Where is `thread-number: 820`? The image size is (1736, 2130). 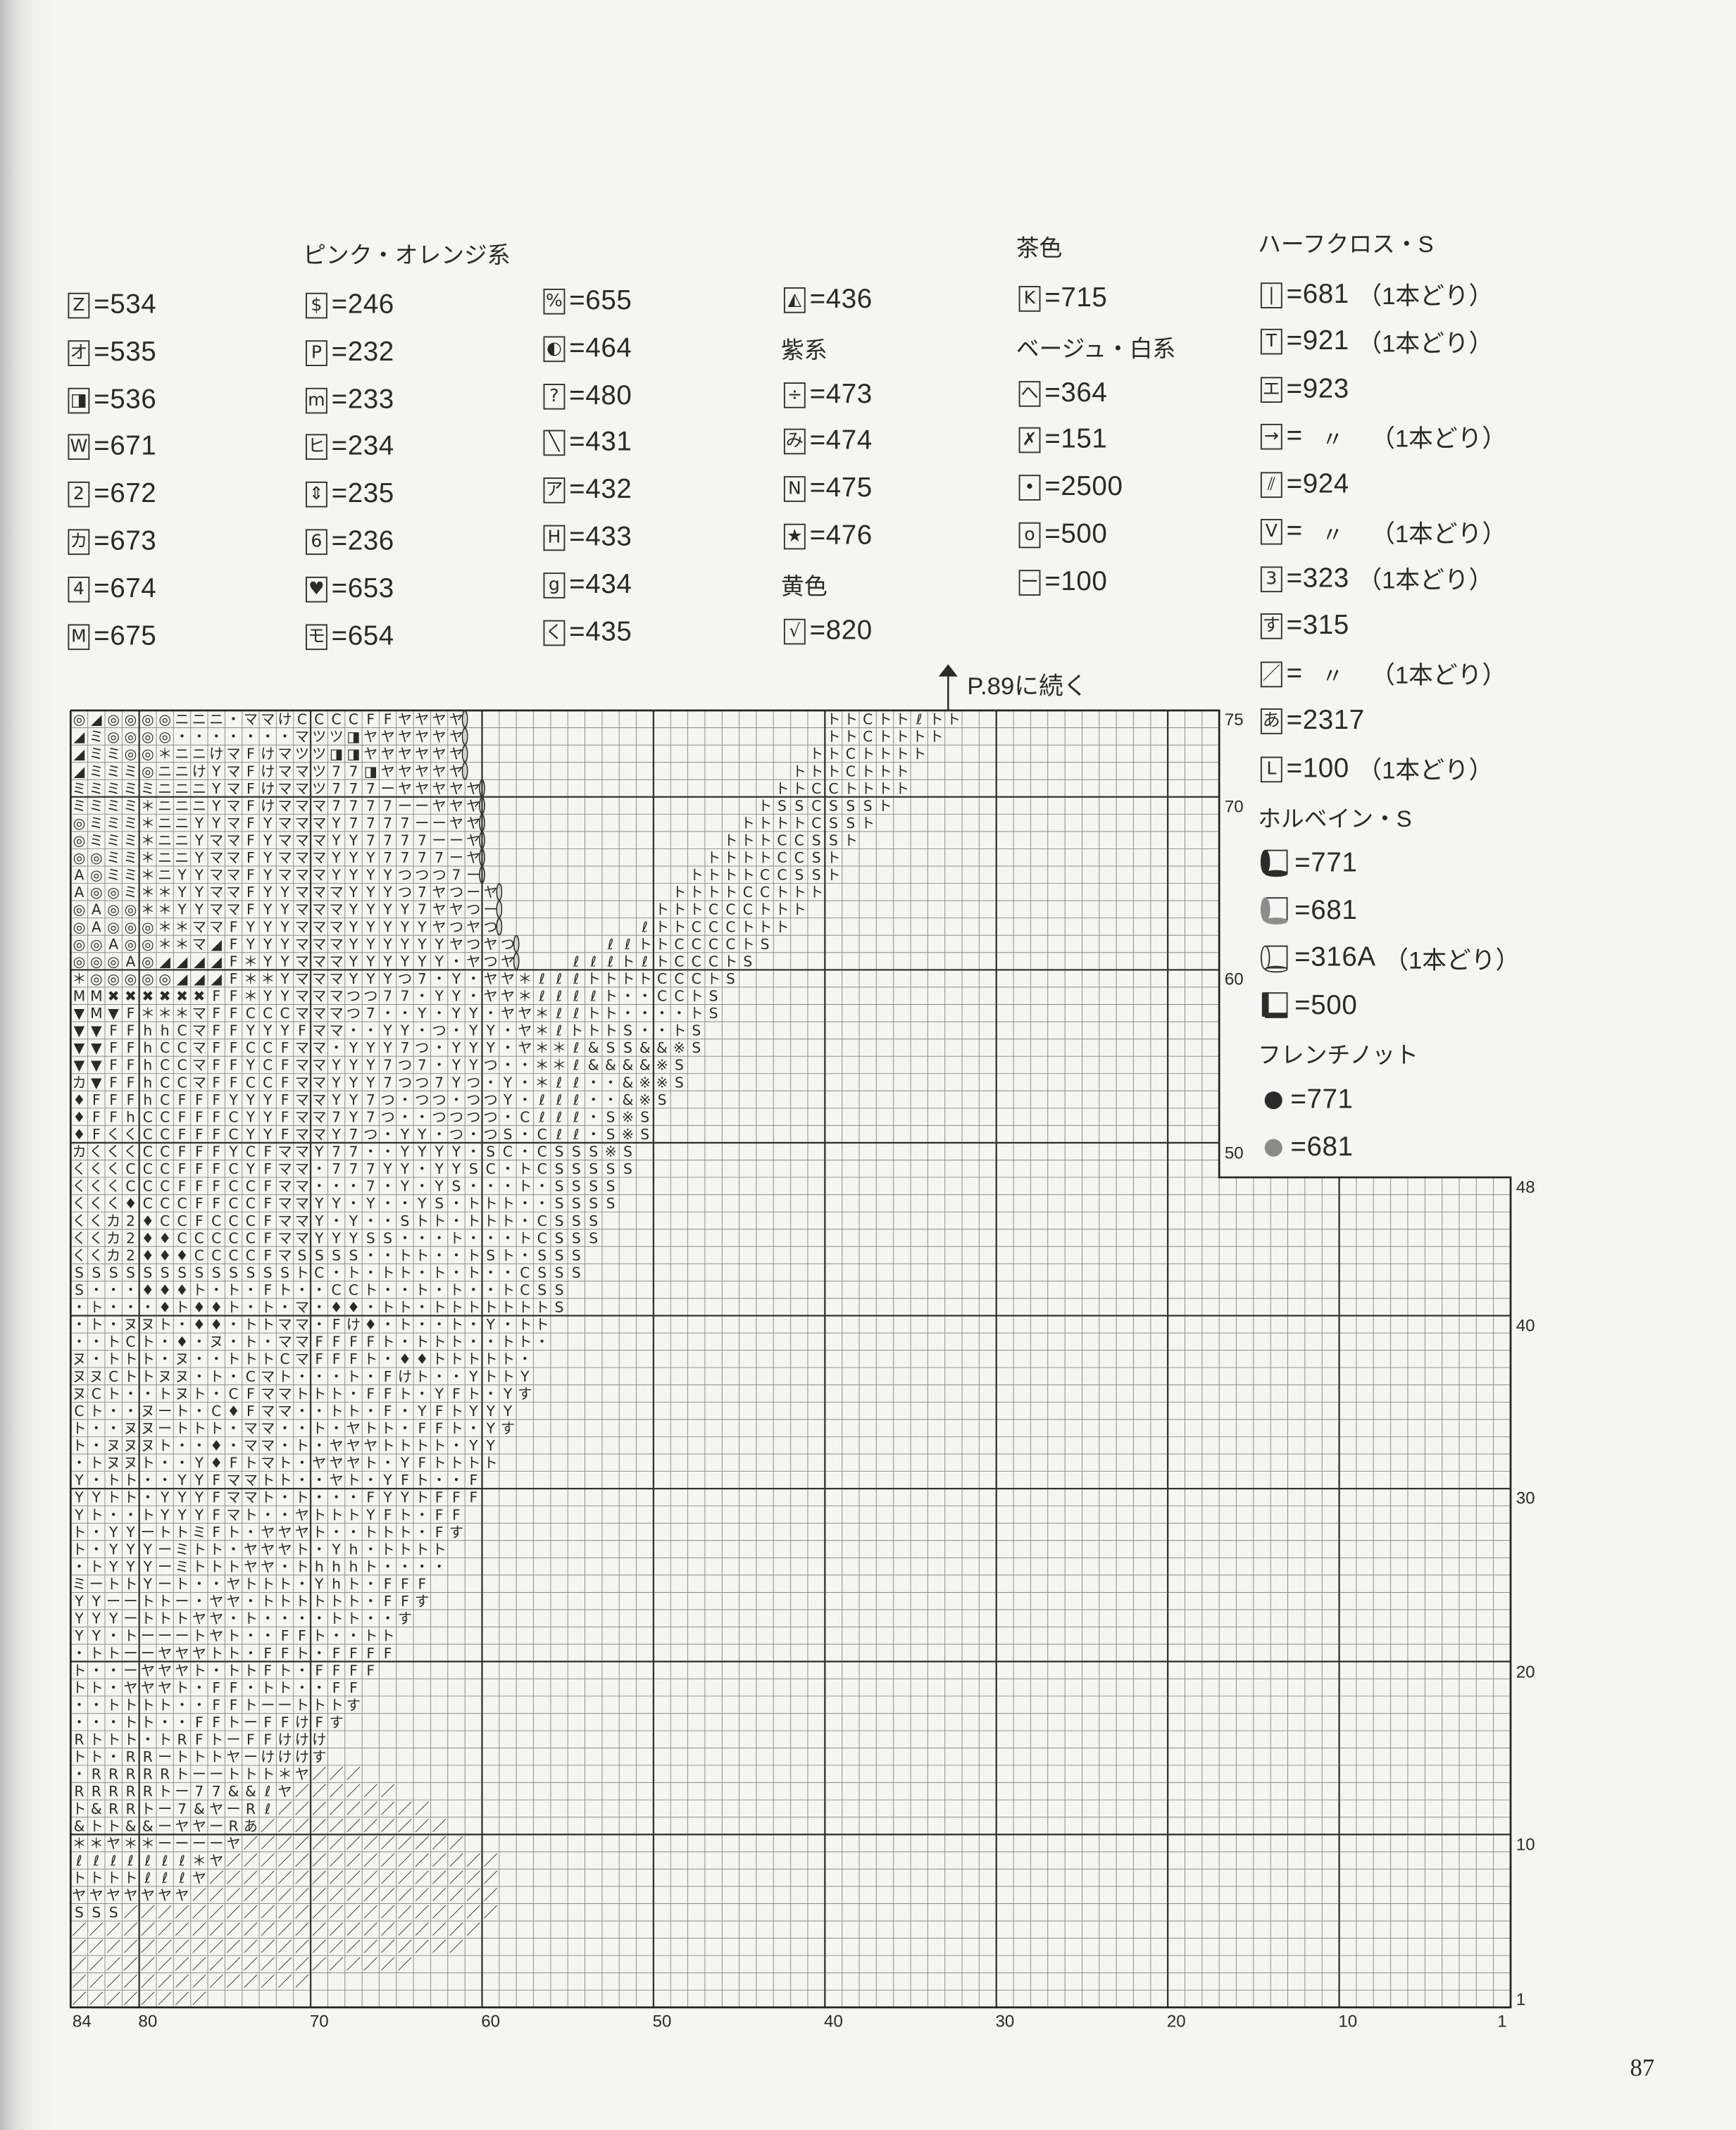 thread-number: 820 is located at coordinates (849, 630).